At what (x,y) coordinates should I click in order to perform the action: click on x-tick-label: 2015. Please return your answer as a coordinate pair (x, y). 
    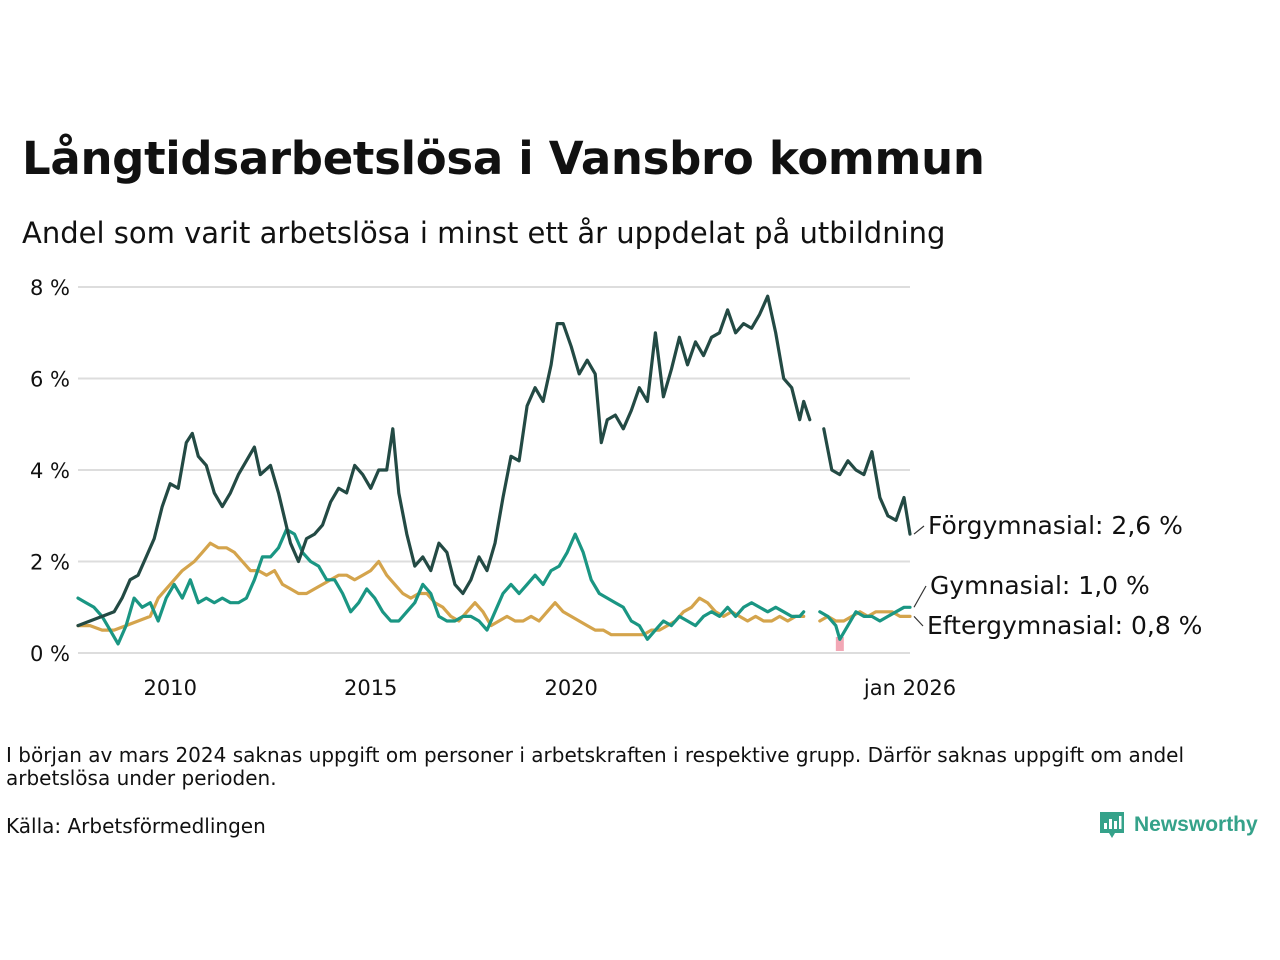
    Looking at the image, I should click on (370, 688).